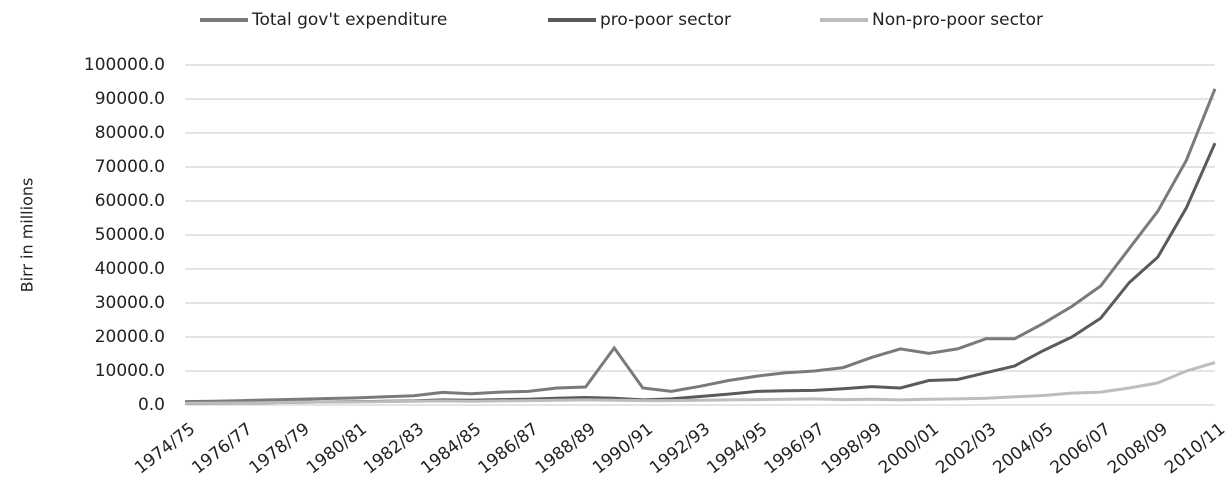  Describe the element at coordinates (680, 448) in the screenshot. I see `x-tick-label: 1992/93` at that location.